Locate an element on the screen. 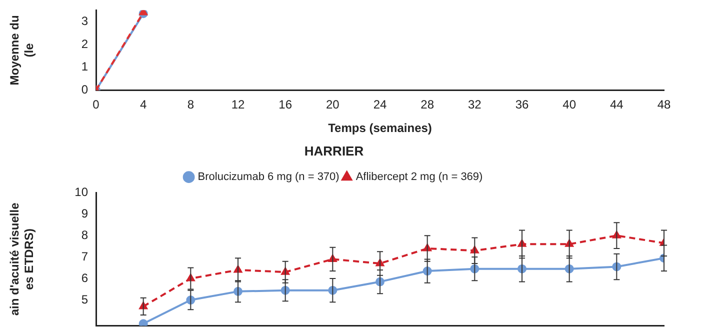 The width and height of the screenshot is (702, 336). x-tick-label: 32 is located at coordinates (475, 105).